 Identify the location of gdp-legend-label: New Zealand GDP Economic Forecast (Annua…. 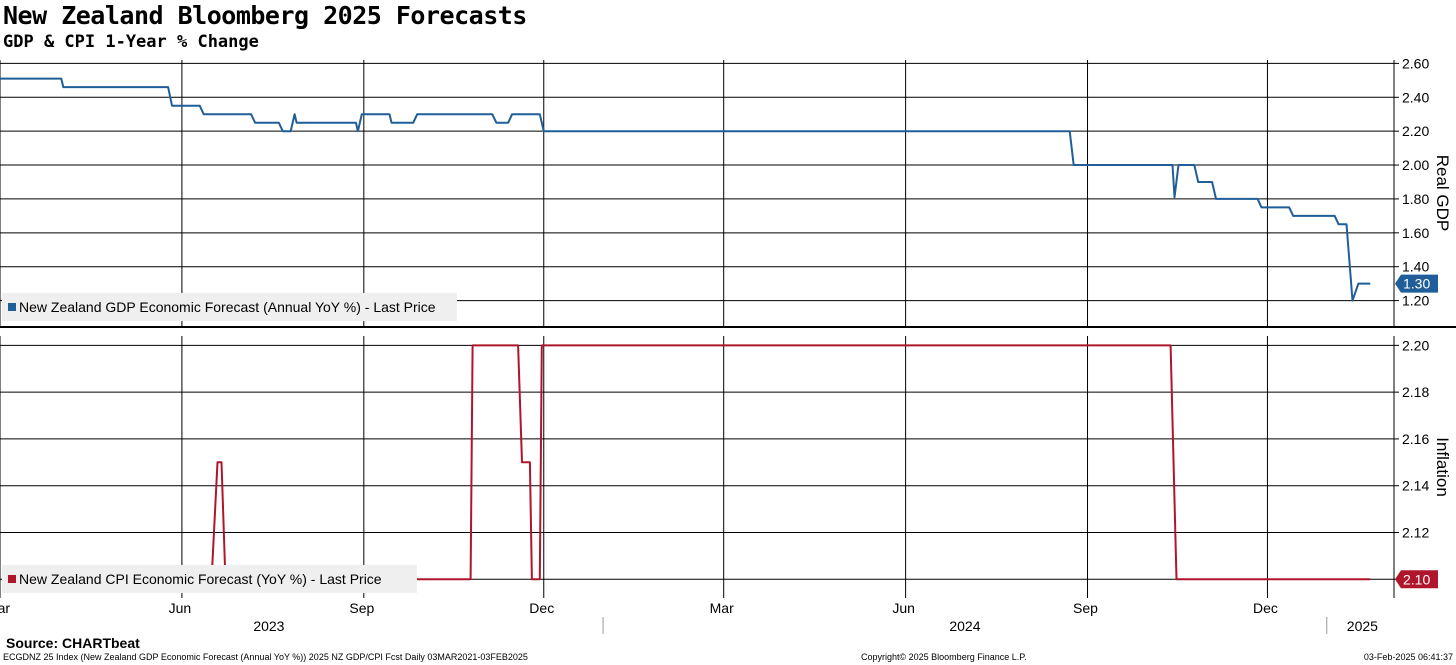
(227, 307).